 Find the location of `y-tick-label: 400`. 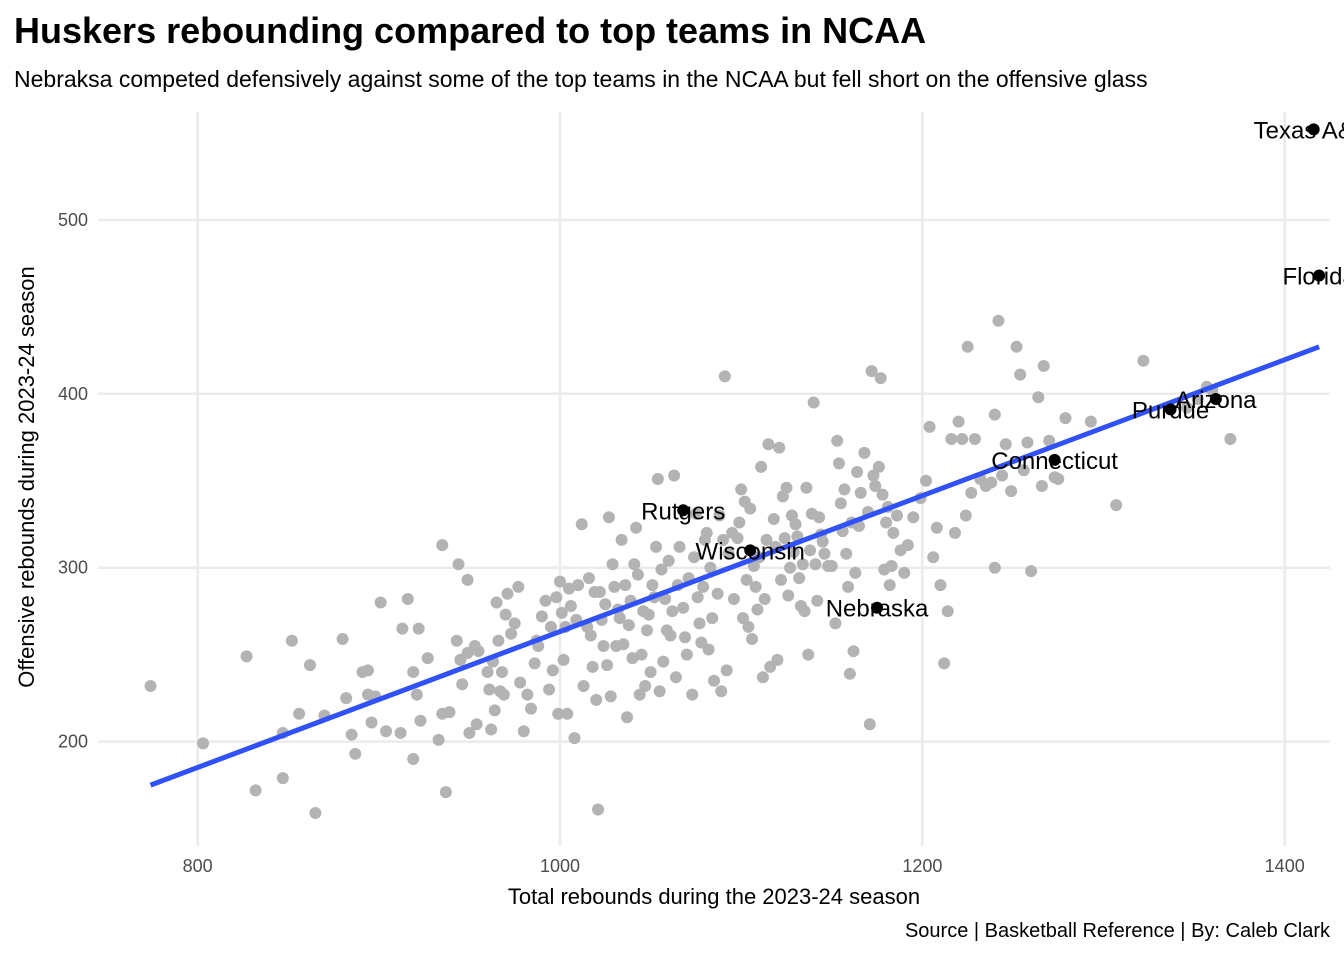

y-tick-label: 400 is located at coordinates (73, 394).